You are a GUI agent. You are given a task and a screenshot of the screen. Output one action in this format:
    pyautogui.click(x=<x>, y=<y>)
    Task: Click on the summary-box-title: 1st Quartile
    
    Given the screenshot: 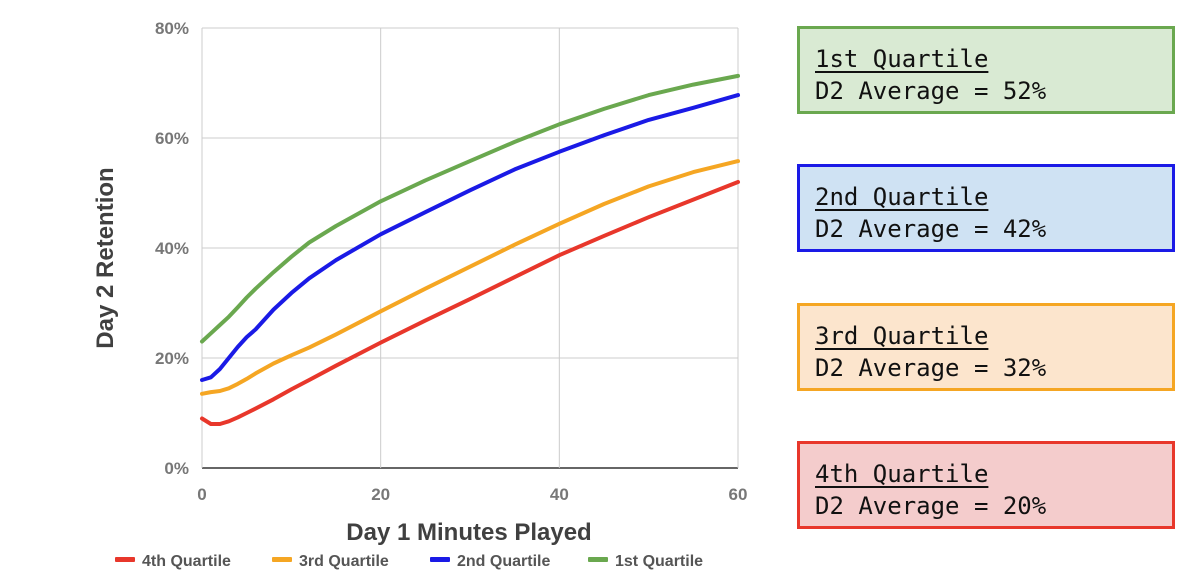 What is the action you would take?
    pyautogui.click(x=902, y=59)
    